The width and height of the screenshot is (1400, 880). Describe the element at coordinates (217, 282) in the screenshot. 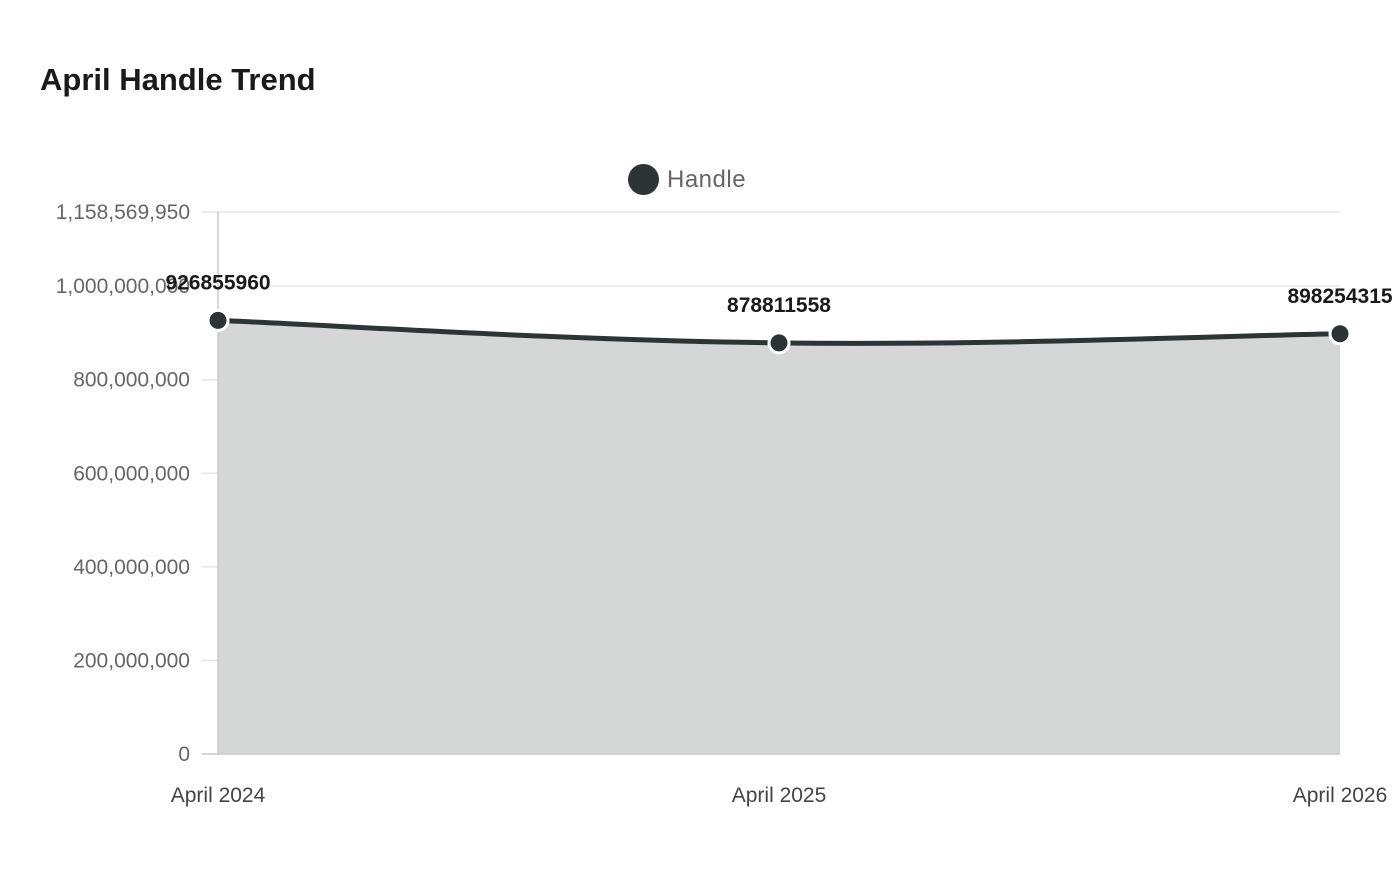

I see `data-label: 926855960` at that location.